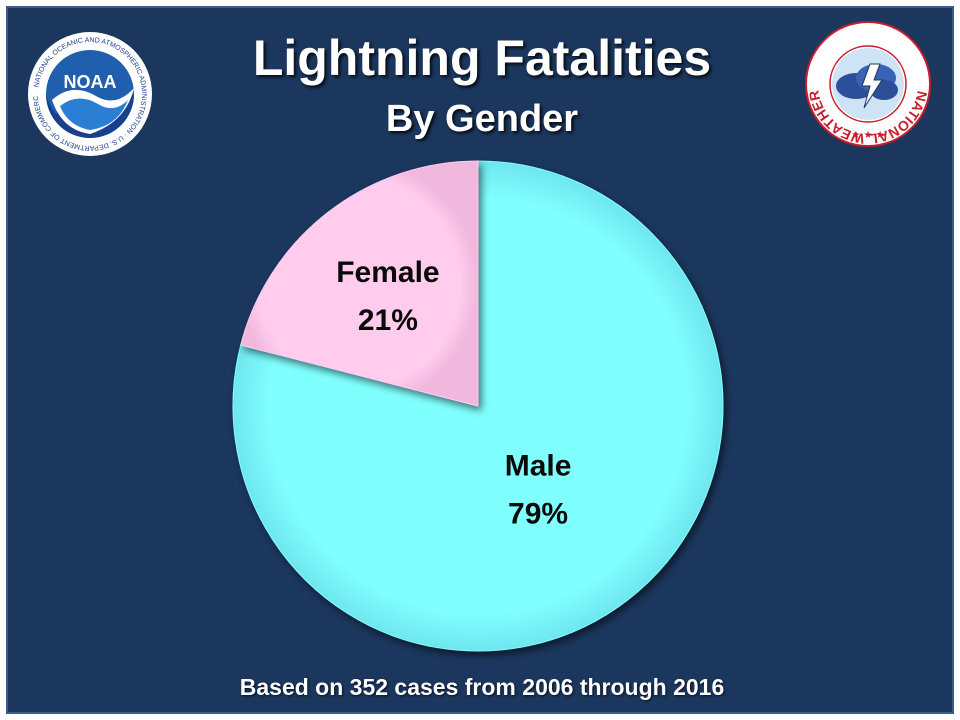 The image size is (960, 720). I want to click on noaa-logo-text: NOAA, so click(90, 82).